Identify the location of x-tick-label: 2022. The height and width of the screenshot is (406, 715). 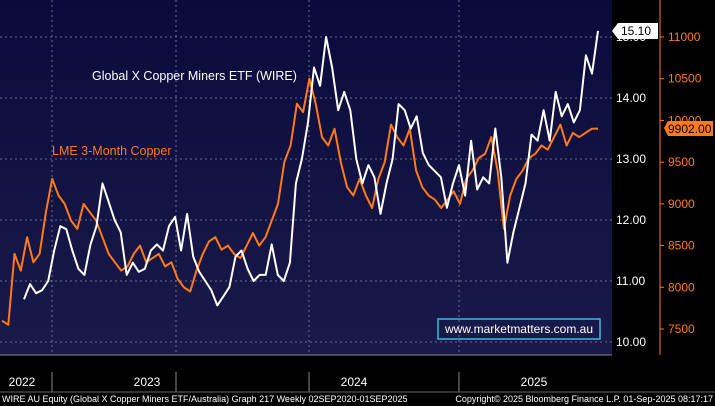
(22, 382).